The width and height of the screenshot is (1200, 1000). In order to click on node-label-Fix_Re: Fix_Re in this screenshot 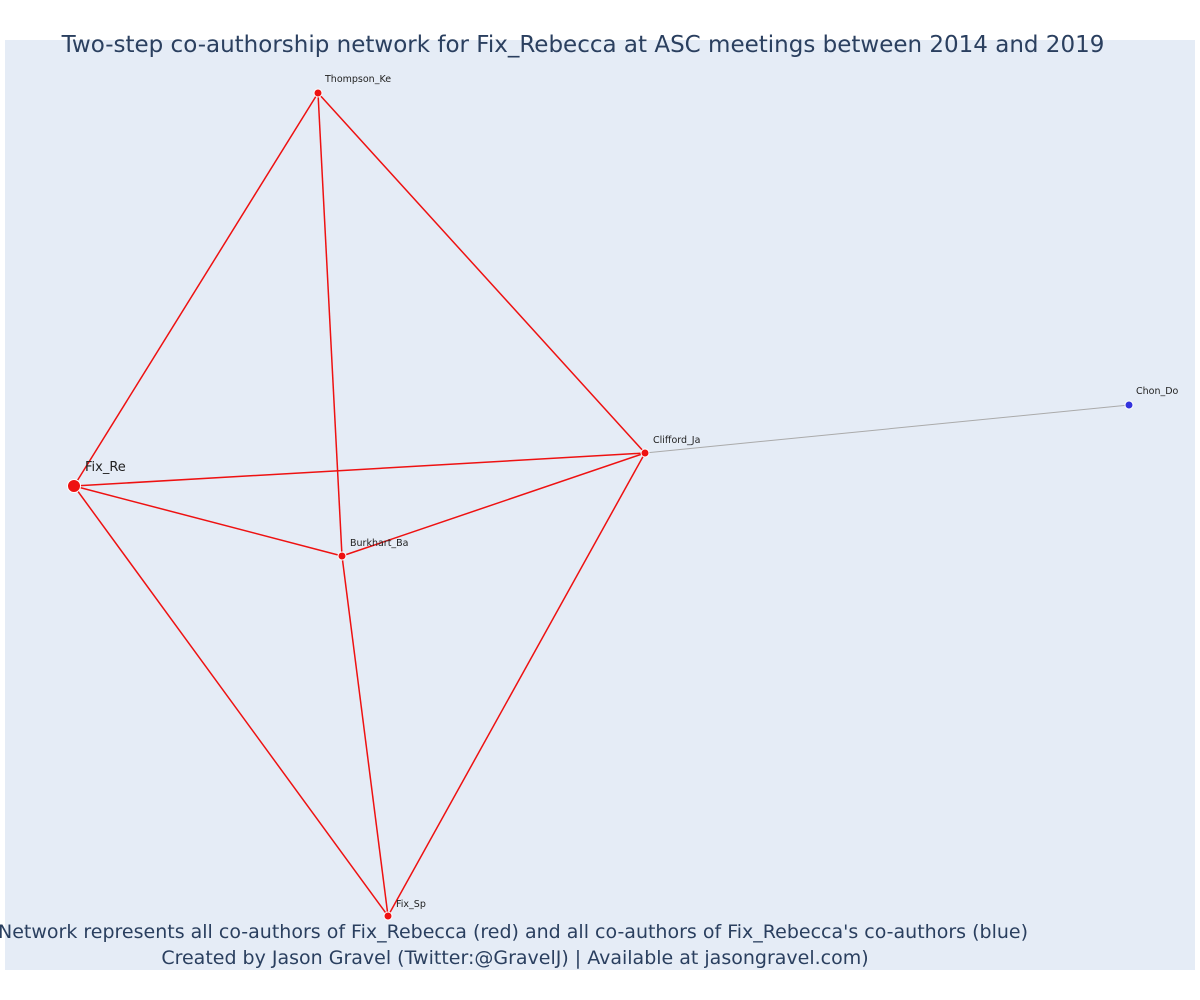, I will do `click(105, 467)`.